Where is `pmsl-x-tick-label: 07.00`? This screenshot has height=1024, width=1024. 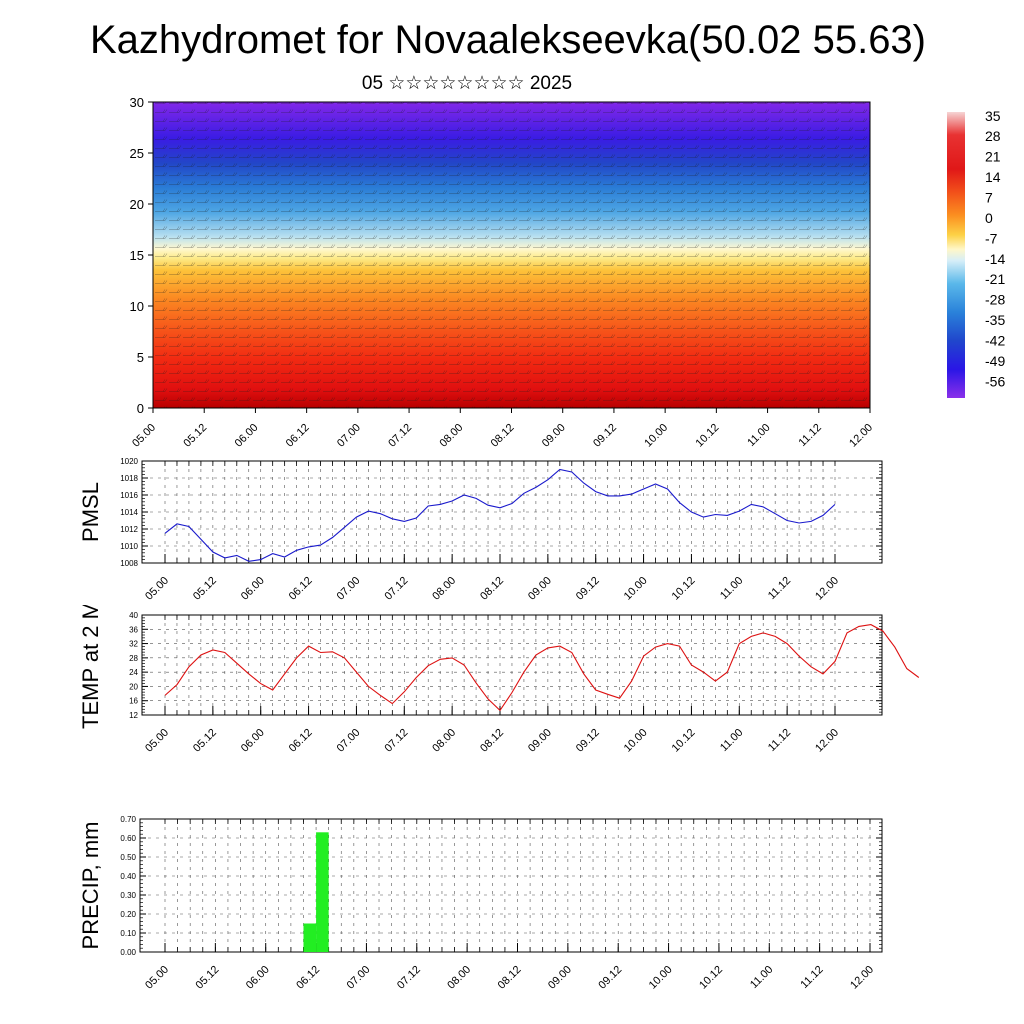 pmsl-x-tick-label: 07.00 is located at coordinates (349, 589).